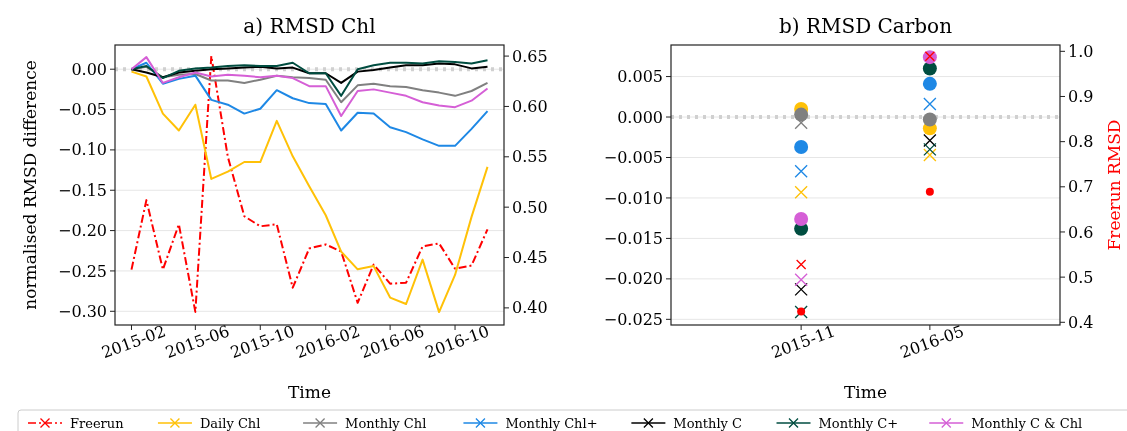 This screenshot has width=1127, height=431. What do you see at coordinates (1081, 322) in the screenshot?
I see `y2-tick-label: 0.4` at bounding box center [1081, 322].